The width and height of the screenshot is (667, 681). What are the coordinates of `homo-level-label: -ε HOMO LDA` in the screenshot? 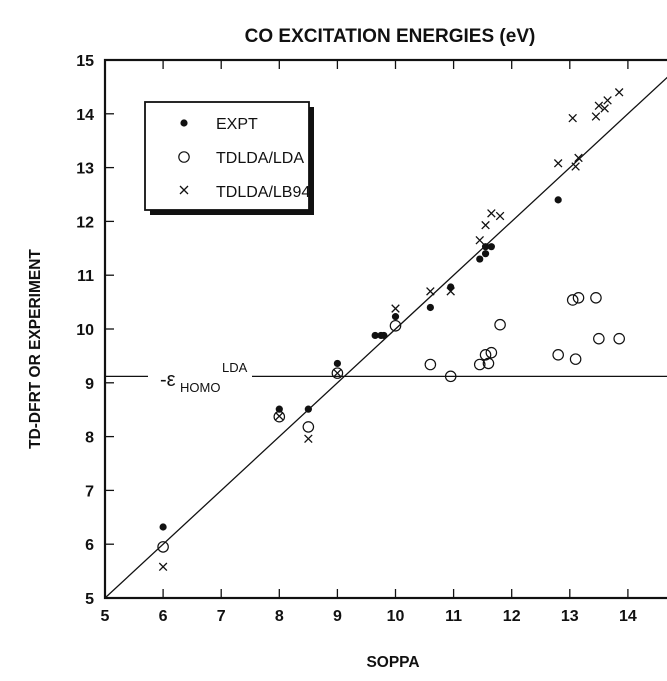 It's located at (200, 376).